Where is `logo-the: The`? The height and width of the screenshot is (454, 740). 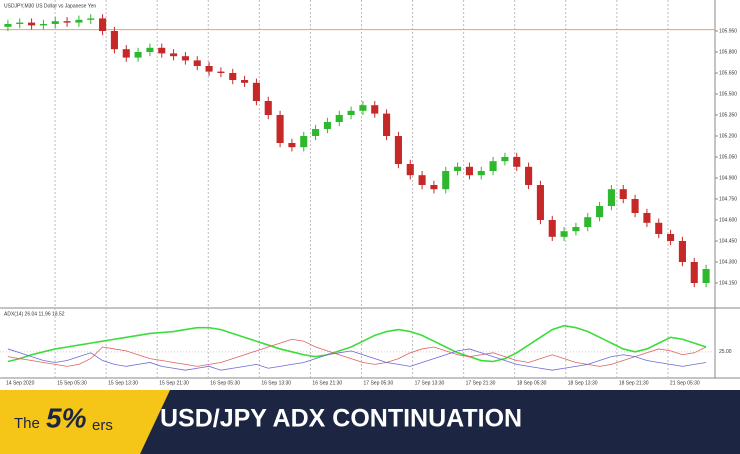
logo-the: The is located at coordinates (27, 423).